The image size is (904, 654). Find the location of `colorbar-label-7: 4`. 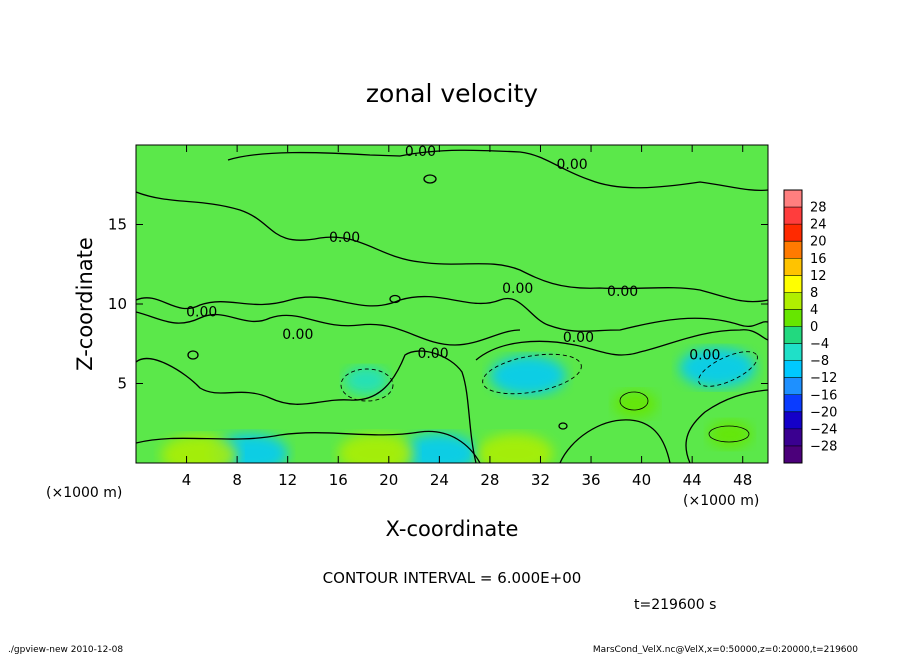

colorbar-label-7: 4 is located at coordinates (814, 310).